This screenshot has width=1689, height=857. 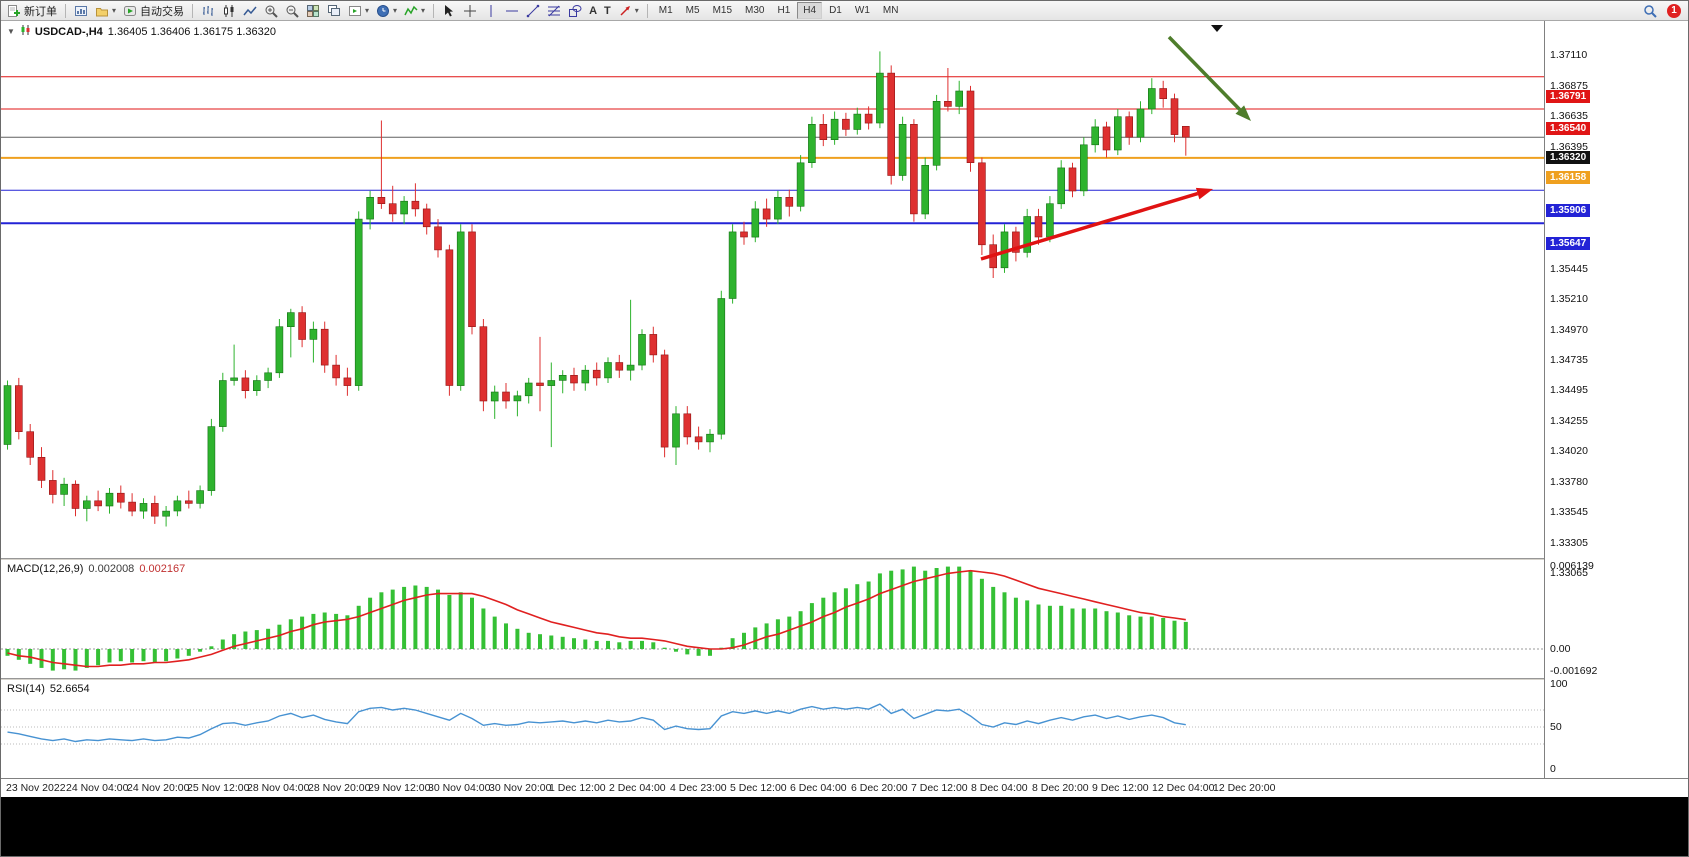 I want to click on crosshair-button, so click(x=470, y=10).